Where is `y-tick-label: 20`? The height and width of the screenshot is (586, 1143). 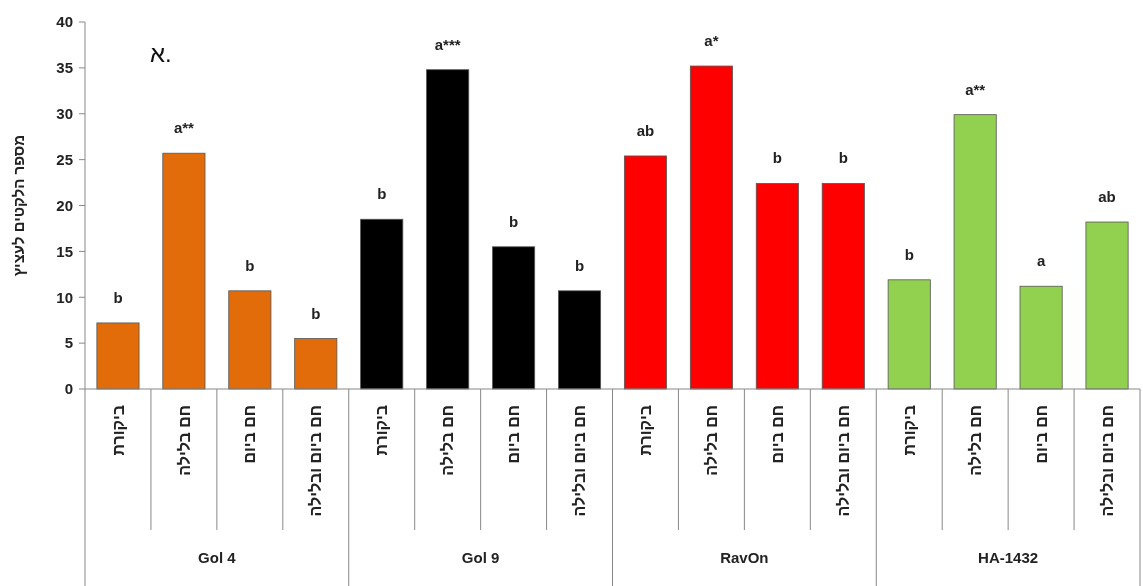 y-tick-label: 20 is located at coordinates (64, 205).